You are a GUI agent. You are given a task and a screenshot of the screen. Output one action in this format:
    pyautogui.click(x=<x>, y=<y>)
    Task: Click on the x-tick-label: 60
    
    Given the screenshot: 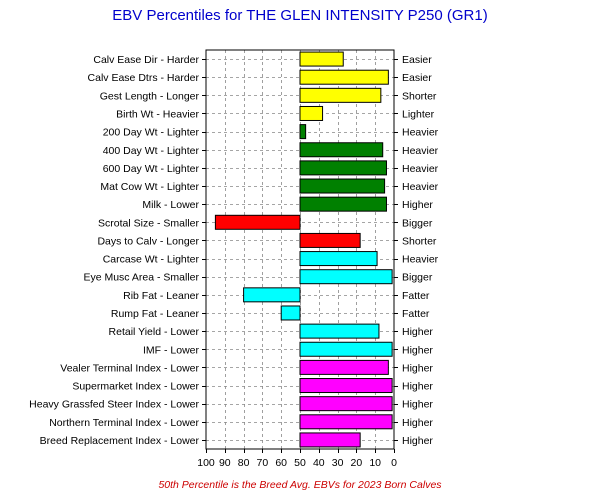 What is the action you would take?
    pyautogui.click(x=281, y=463)
    